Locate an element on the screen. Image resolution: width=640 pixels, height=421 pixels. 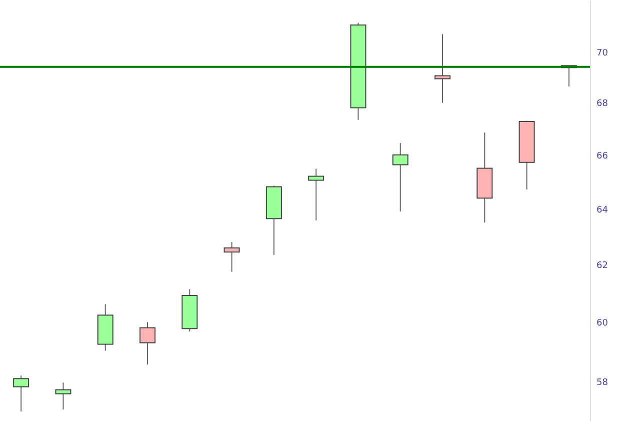
y-tick-label: 58 is located at coordinates (602, 383).